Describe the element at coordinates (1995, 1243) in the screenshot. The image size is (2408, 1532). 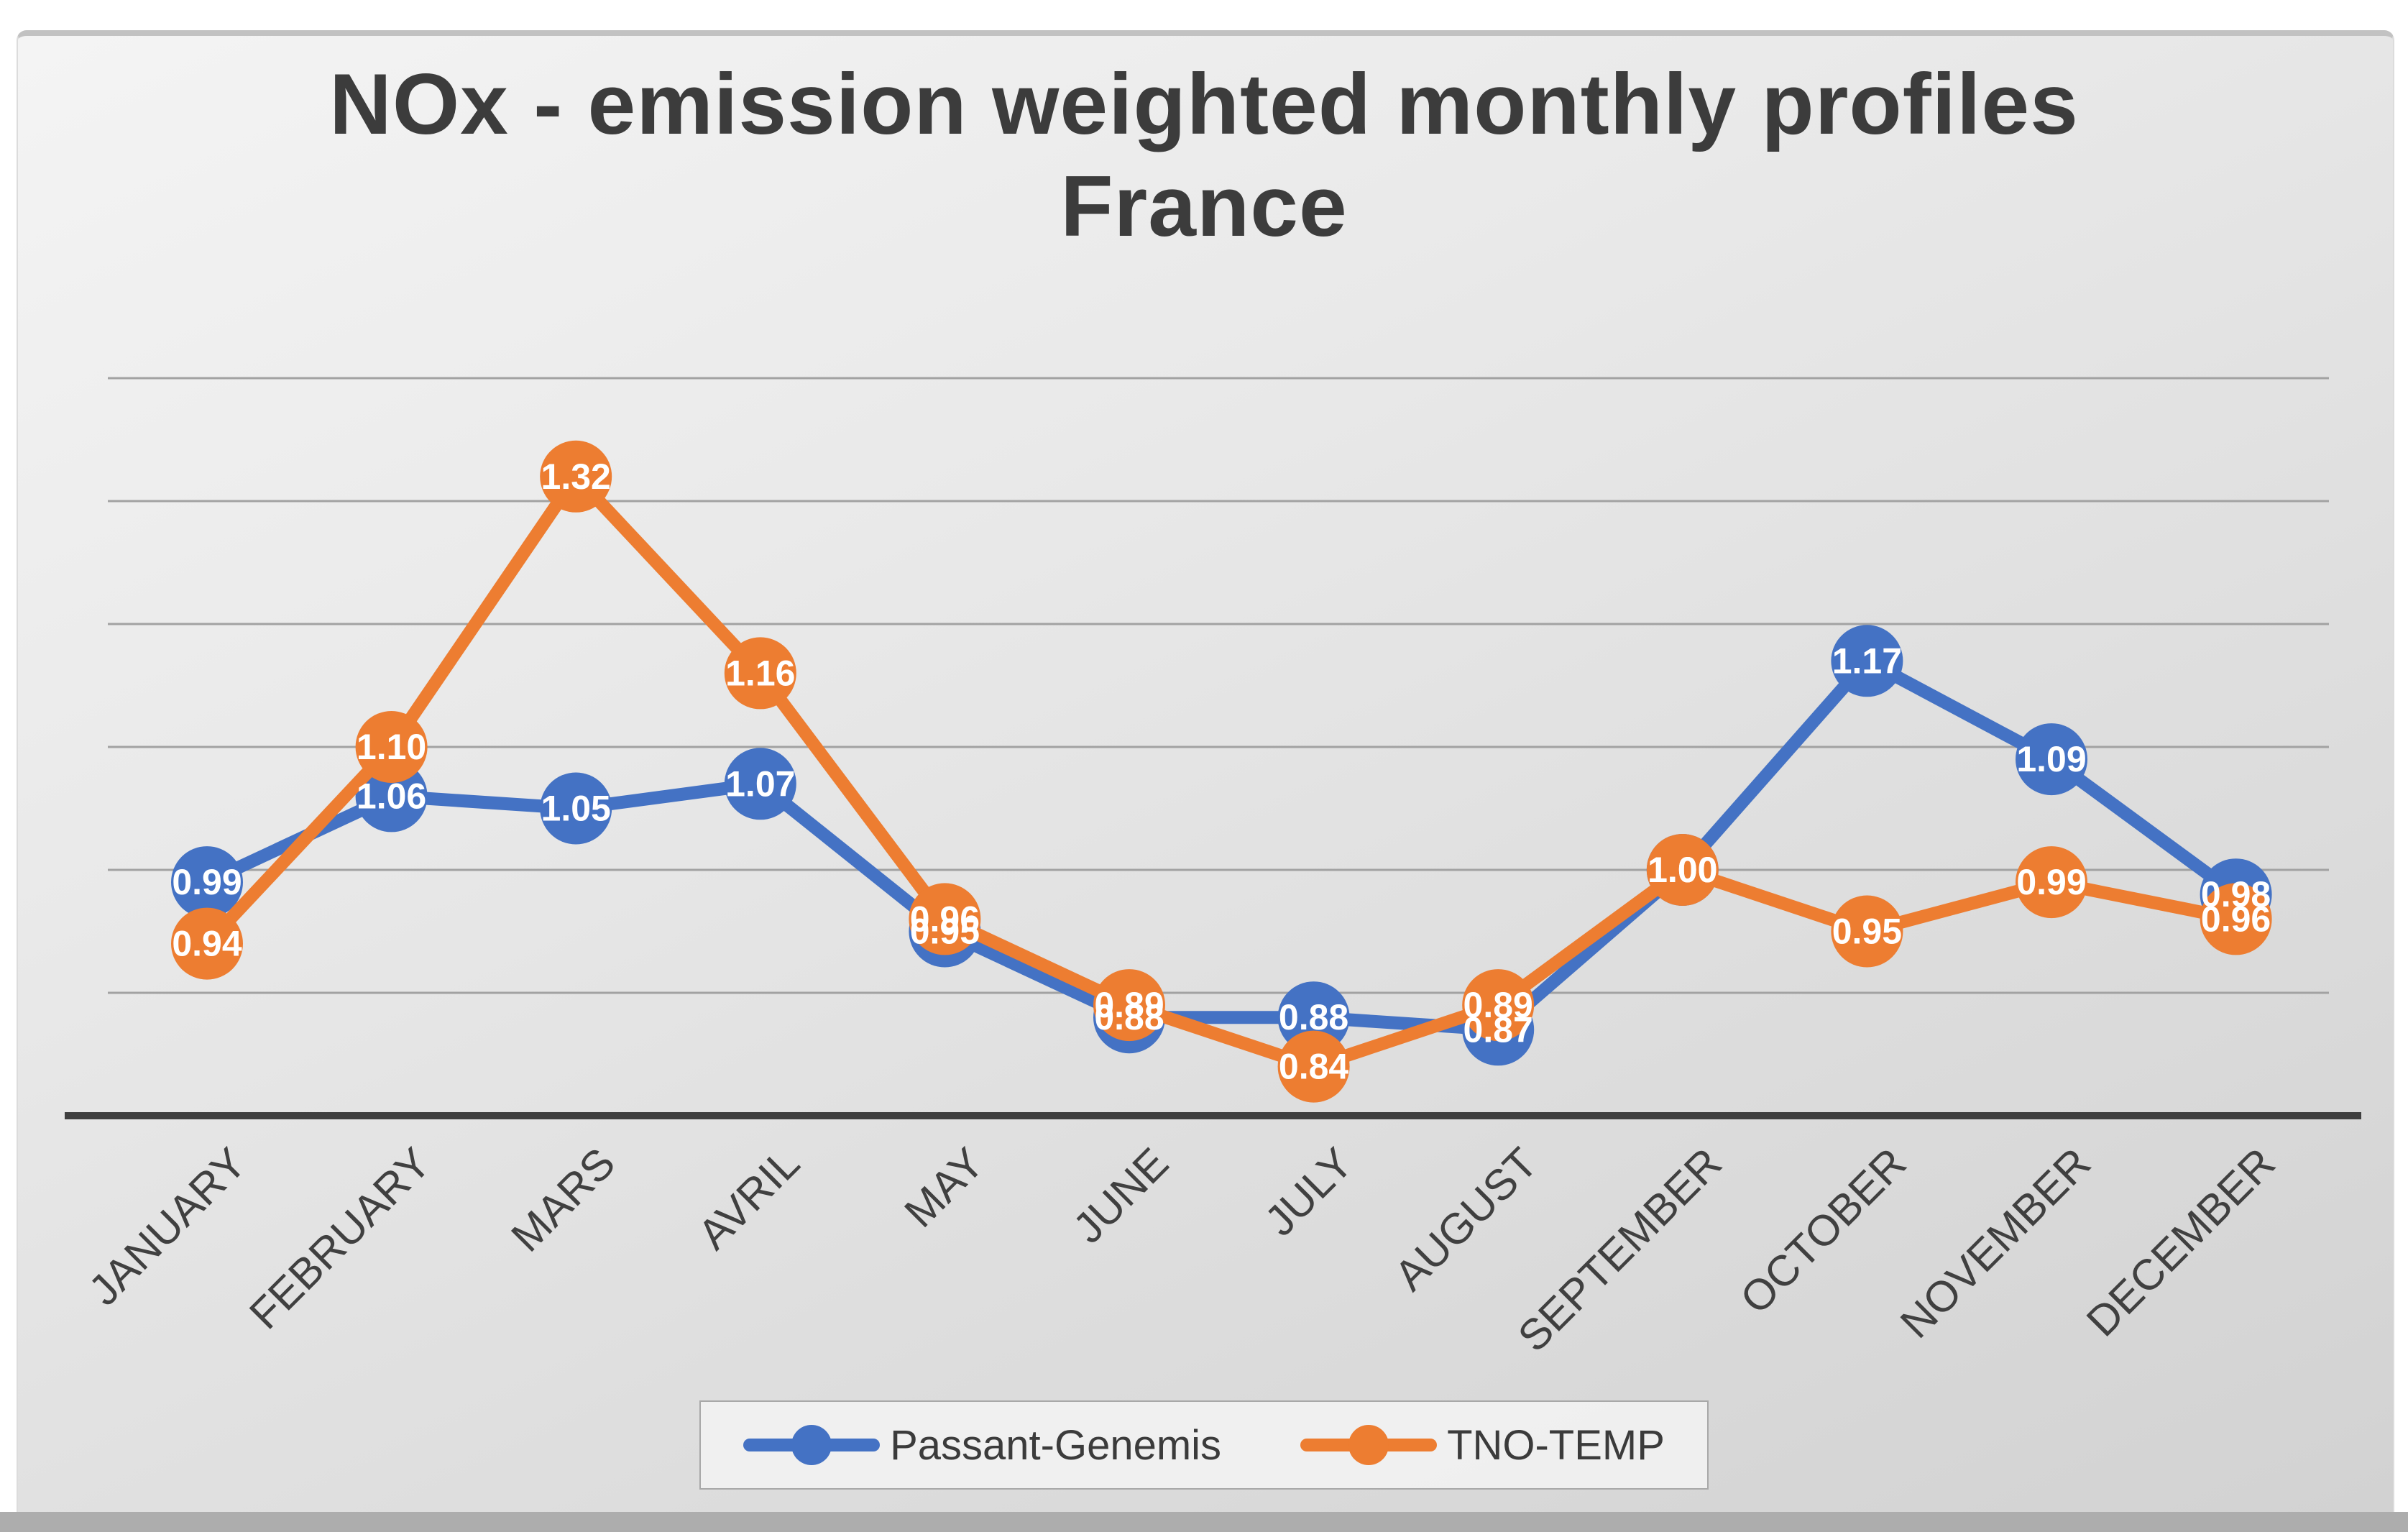
I see `x-axis-label: NOVEMBER` at that location.